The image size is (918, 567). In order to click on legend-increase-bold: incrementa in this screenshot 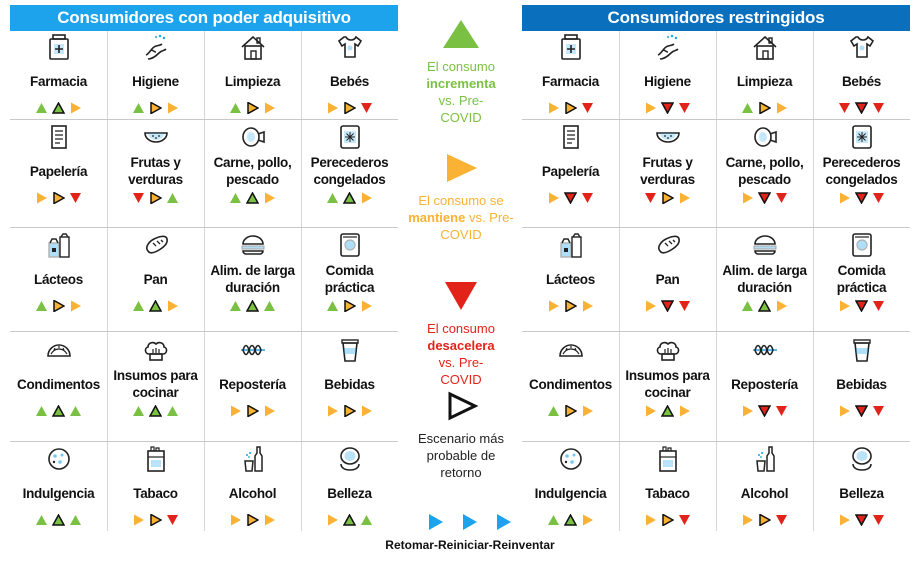, I will do `click(461, 83)`.